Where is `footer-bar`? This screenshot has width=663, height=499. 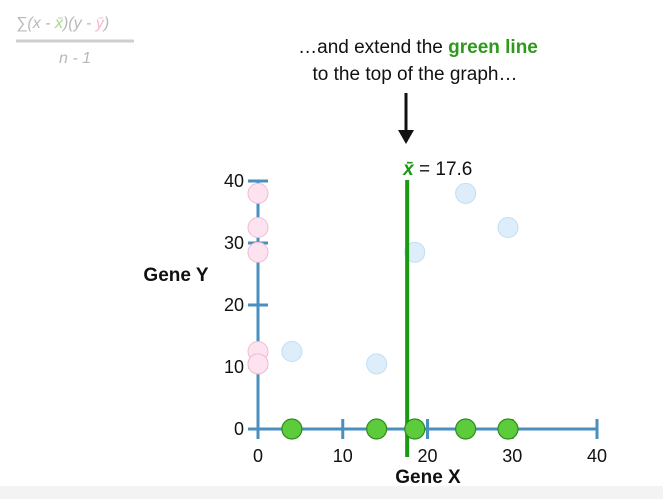 footer-bar is located at coordinates (331, 492).